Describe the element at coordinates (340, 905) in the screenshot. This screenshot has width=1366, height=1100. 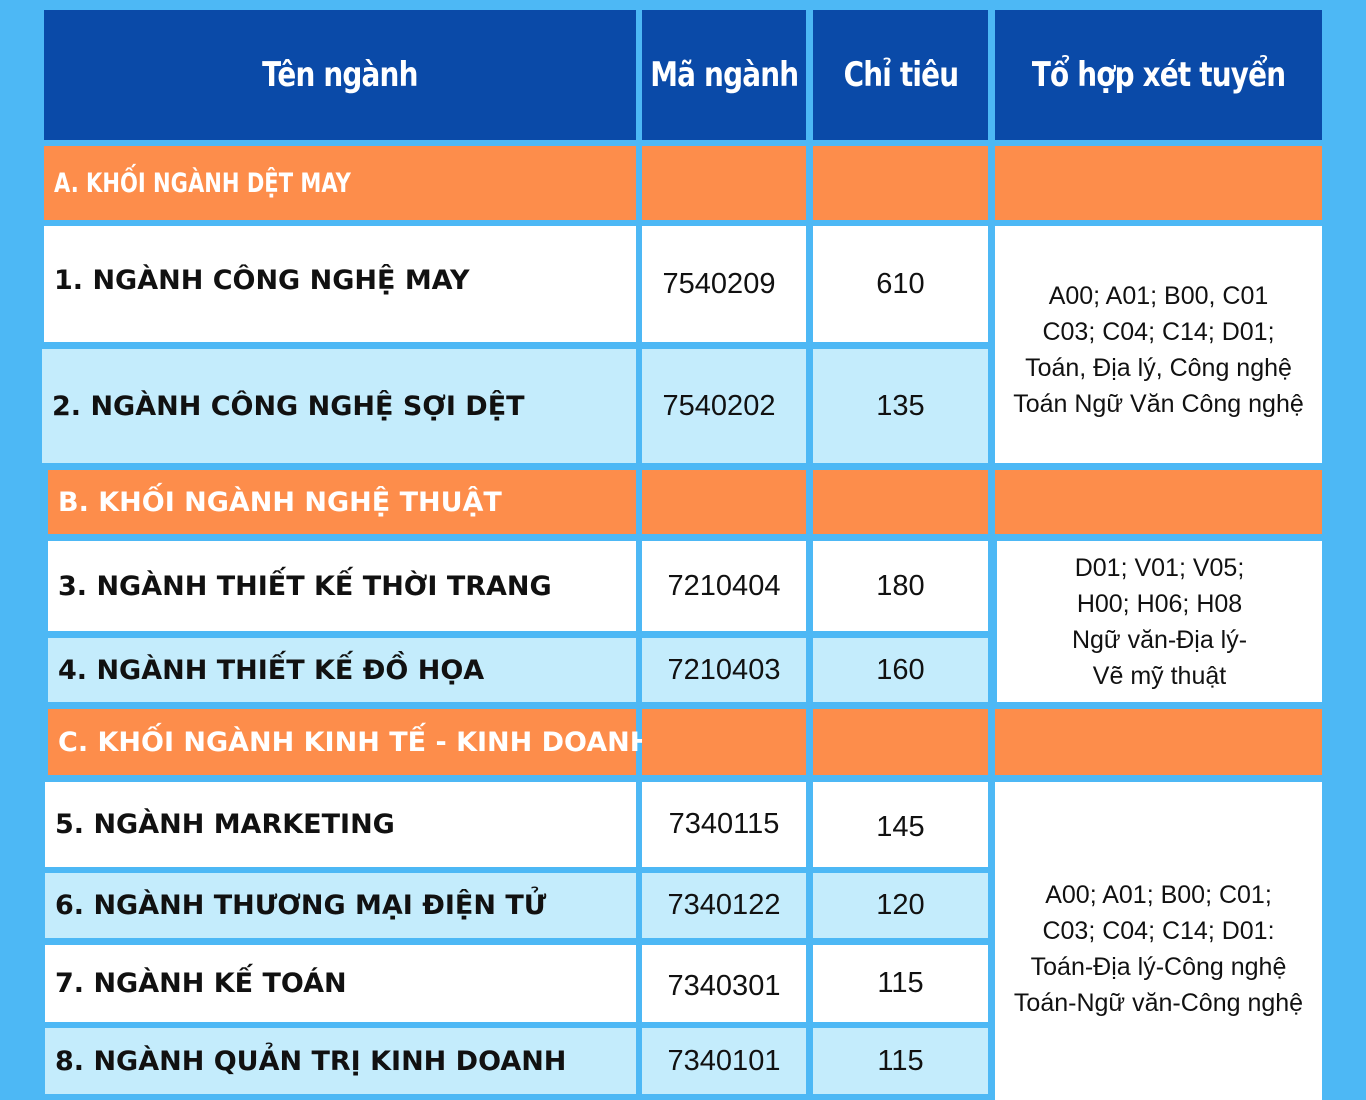
I see `row-6-name: 6. NGÀNH THƯƠNG MẠI ĐIỆN TỬ` at that location.